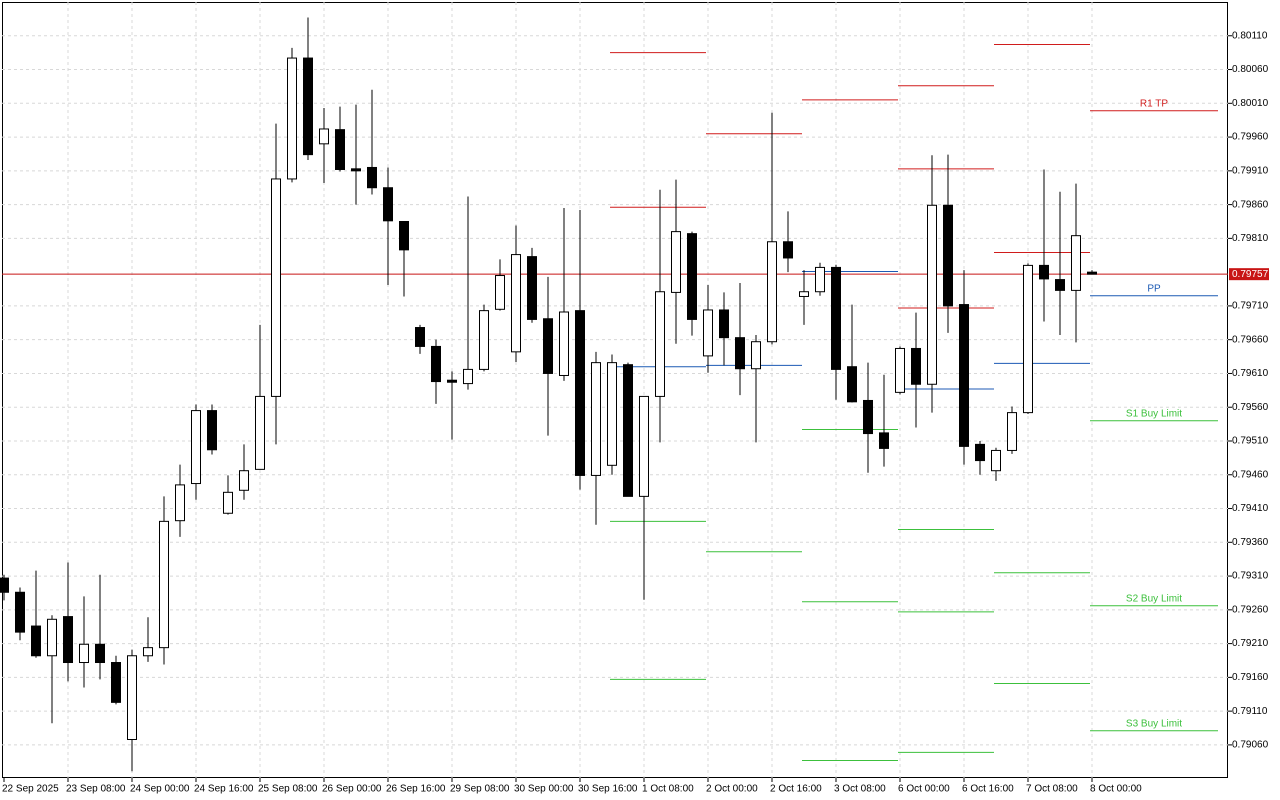 Image resolution: width=1280 pixels, height=800 pixels. I want to click on y-tick-label: 0.80060, so click(1250, 69).